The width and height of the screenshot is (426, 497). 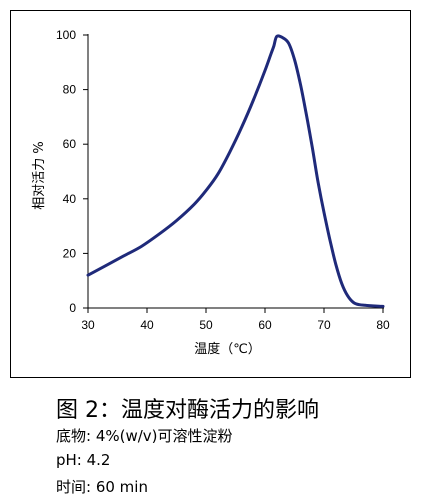 I want to click on x-axis-title: 温度（℃）, so click(x=227, y=349).